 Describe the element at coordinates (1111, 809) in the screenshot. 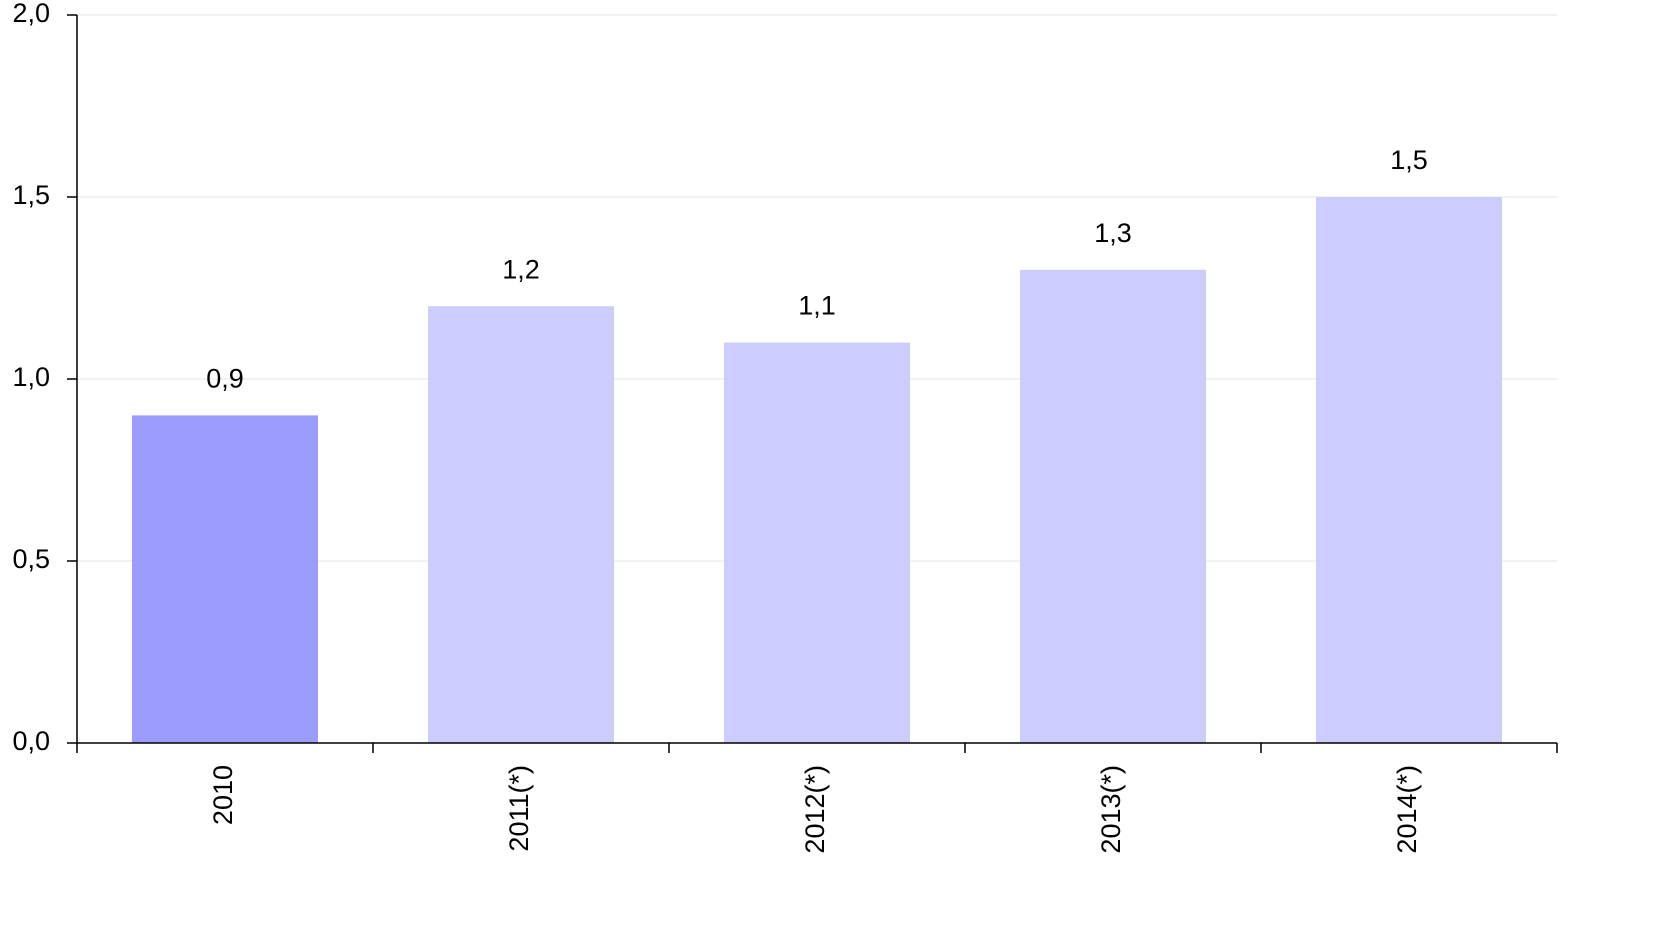

I see `x-tick-label: 2013(*)` at that location.